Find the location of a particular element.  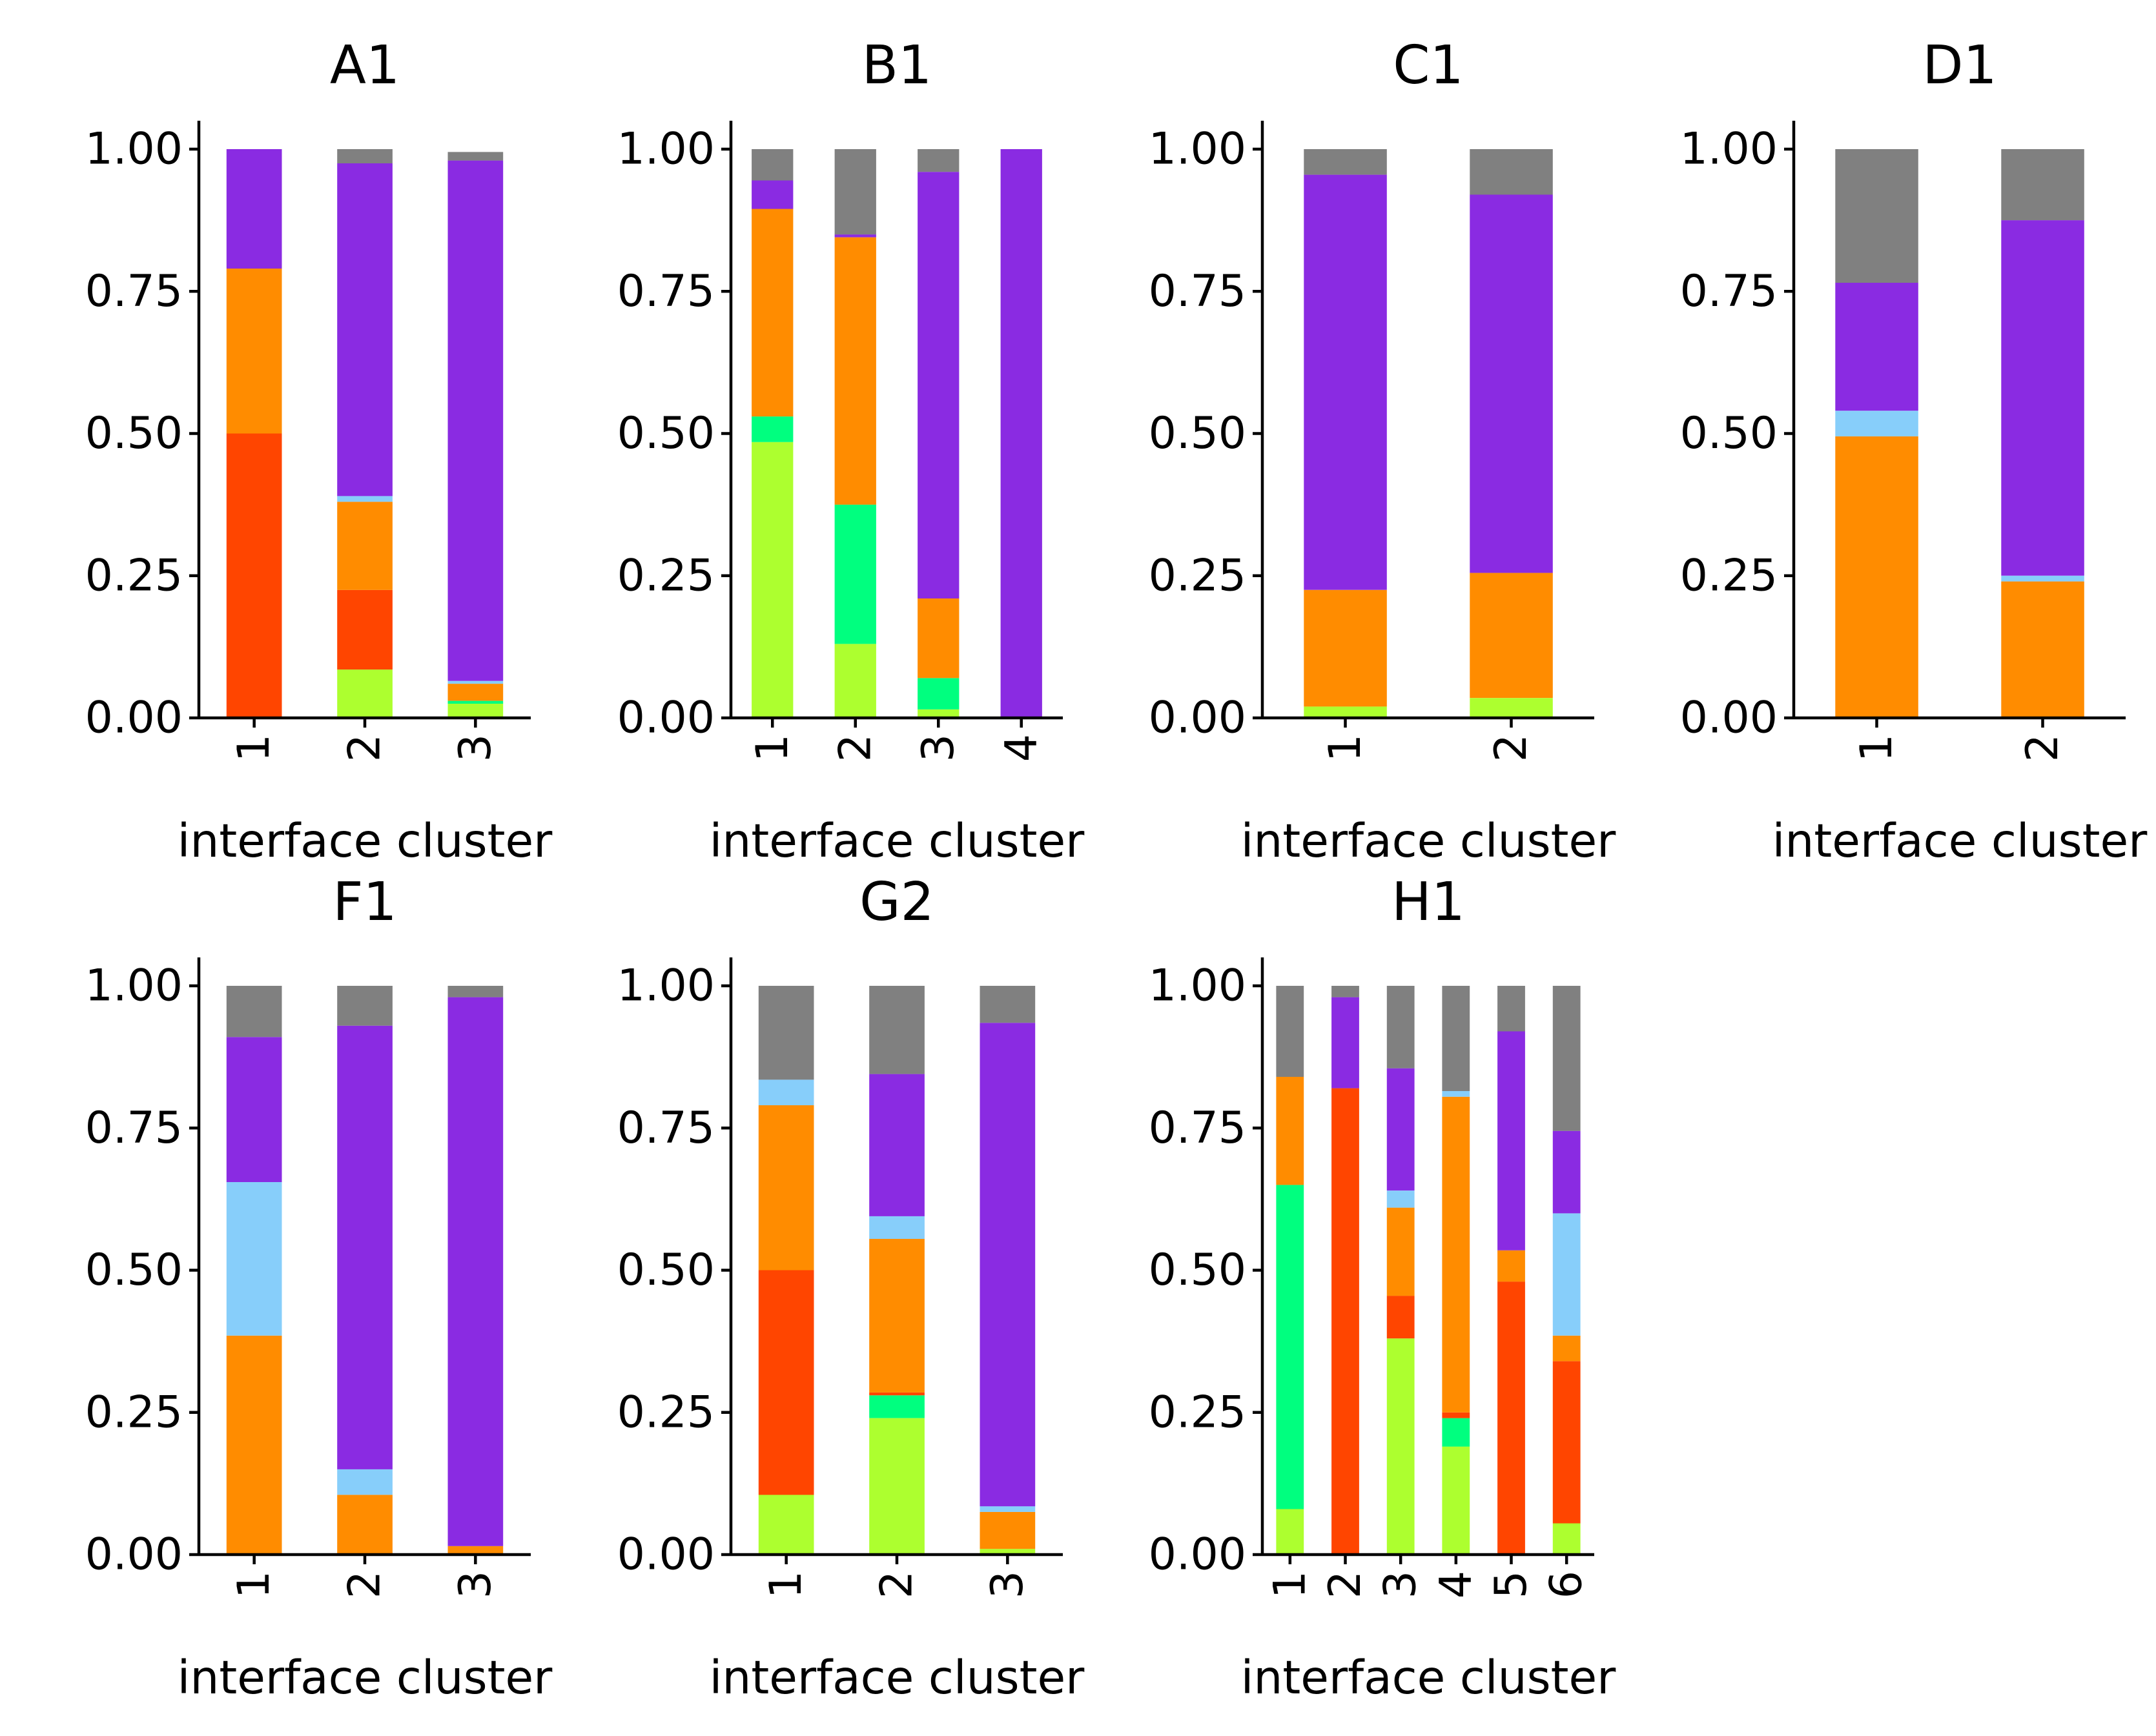

chart-title: F1 is located at coordinates (364, 902).